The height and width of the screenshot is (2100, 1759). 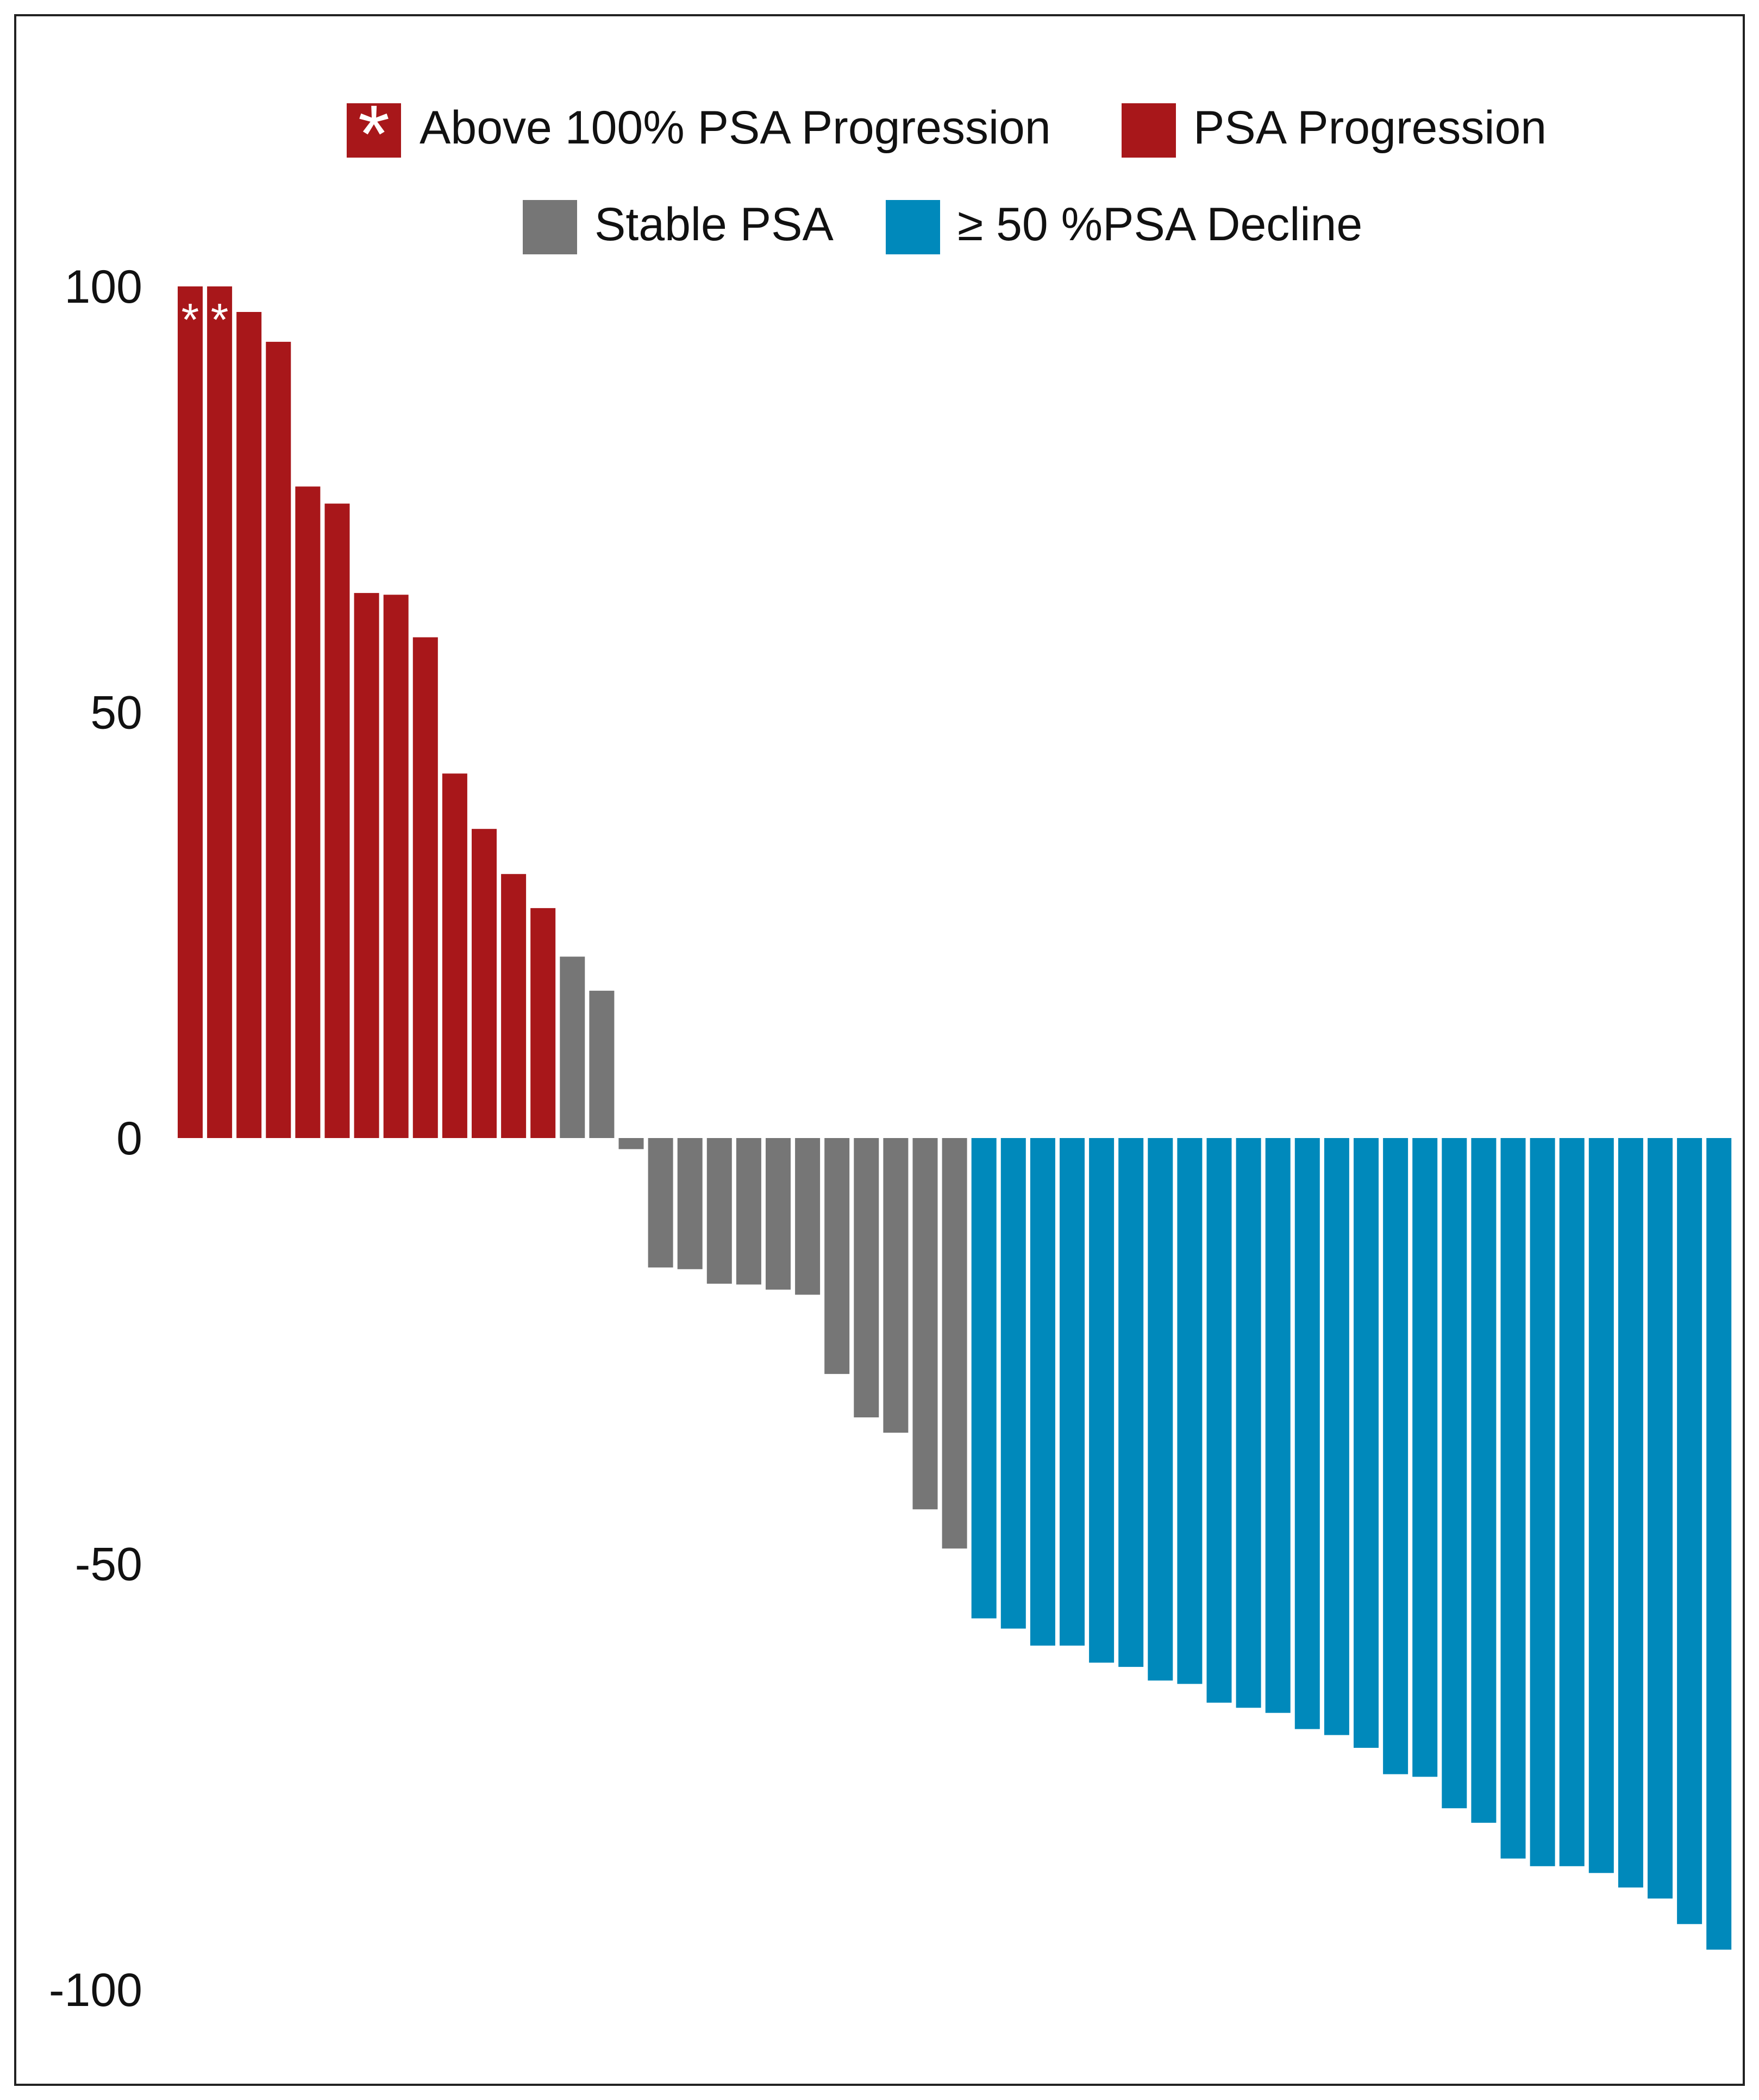 I want to click on legend-swatch-above, so click(x=374, y=130).